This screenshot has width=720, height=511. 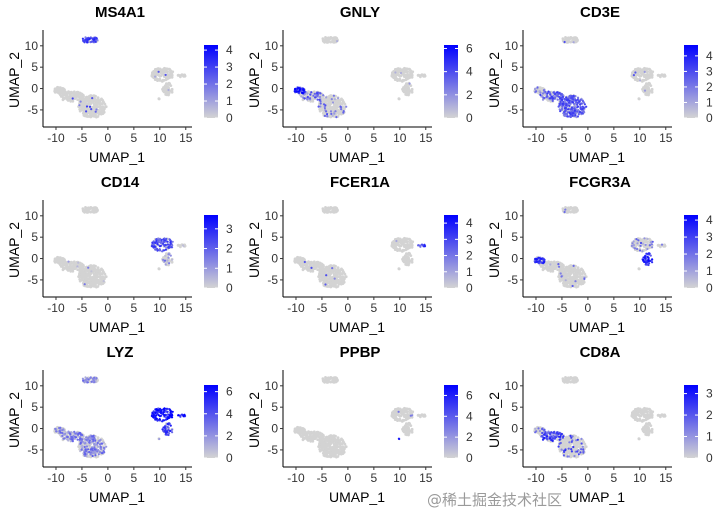 I want to click on colorbar-label: 2, so click(x=229, y=249).